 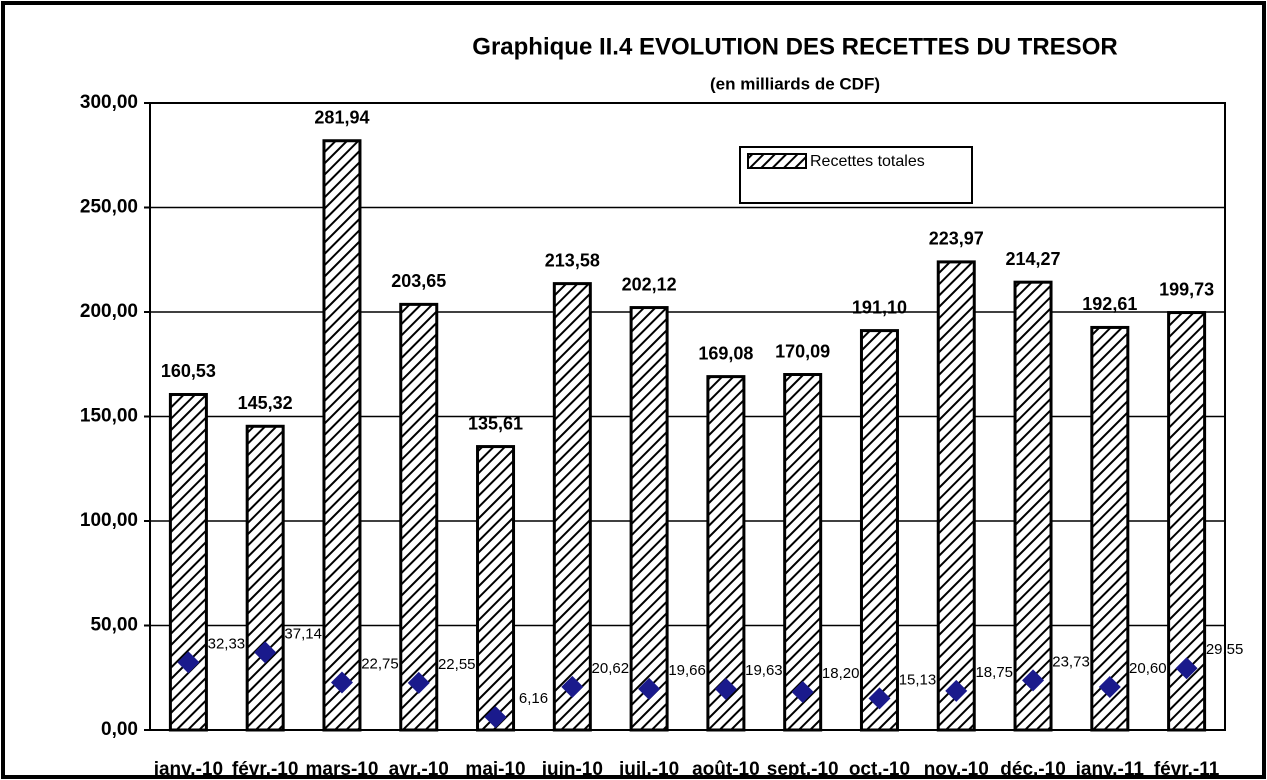 What do you see at coordinates (841, 673) in the screenshot?
I see `line-value-label: 18,20` at bounding box center [841, 673].